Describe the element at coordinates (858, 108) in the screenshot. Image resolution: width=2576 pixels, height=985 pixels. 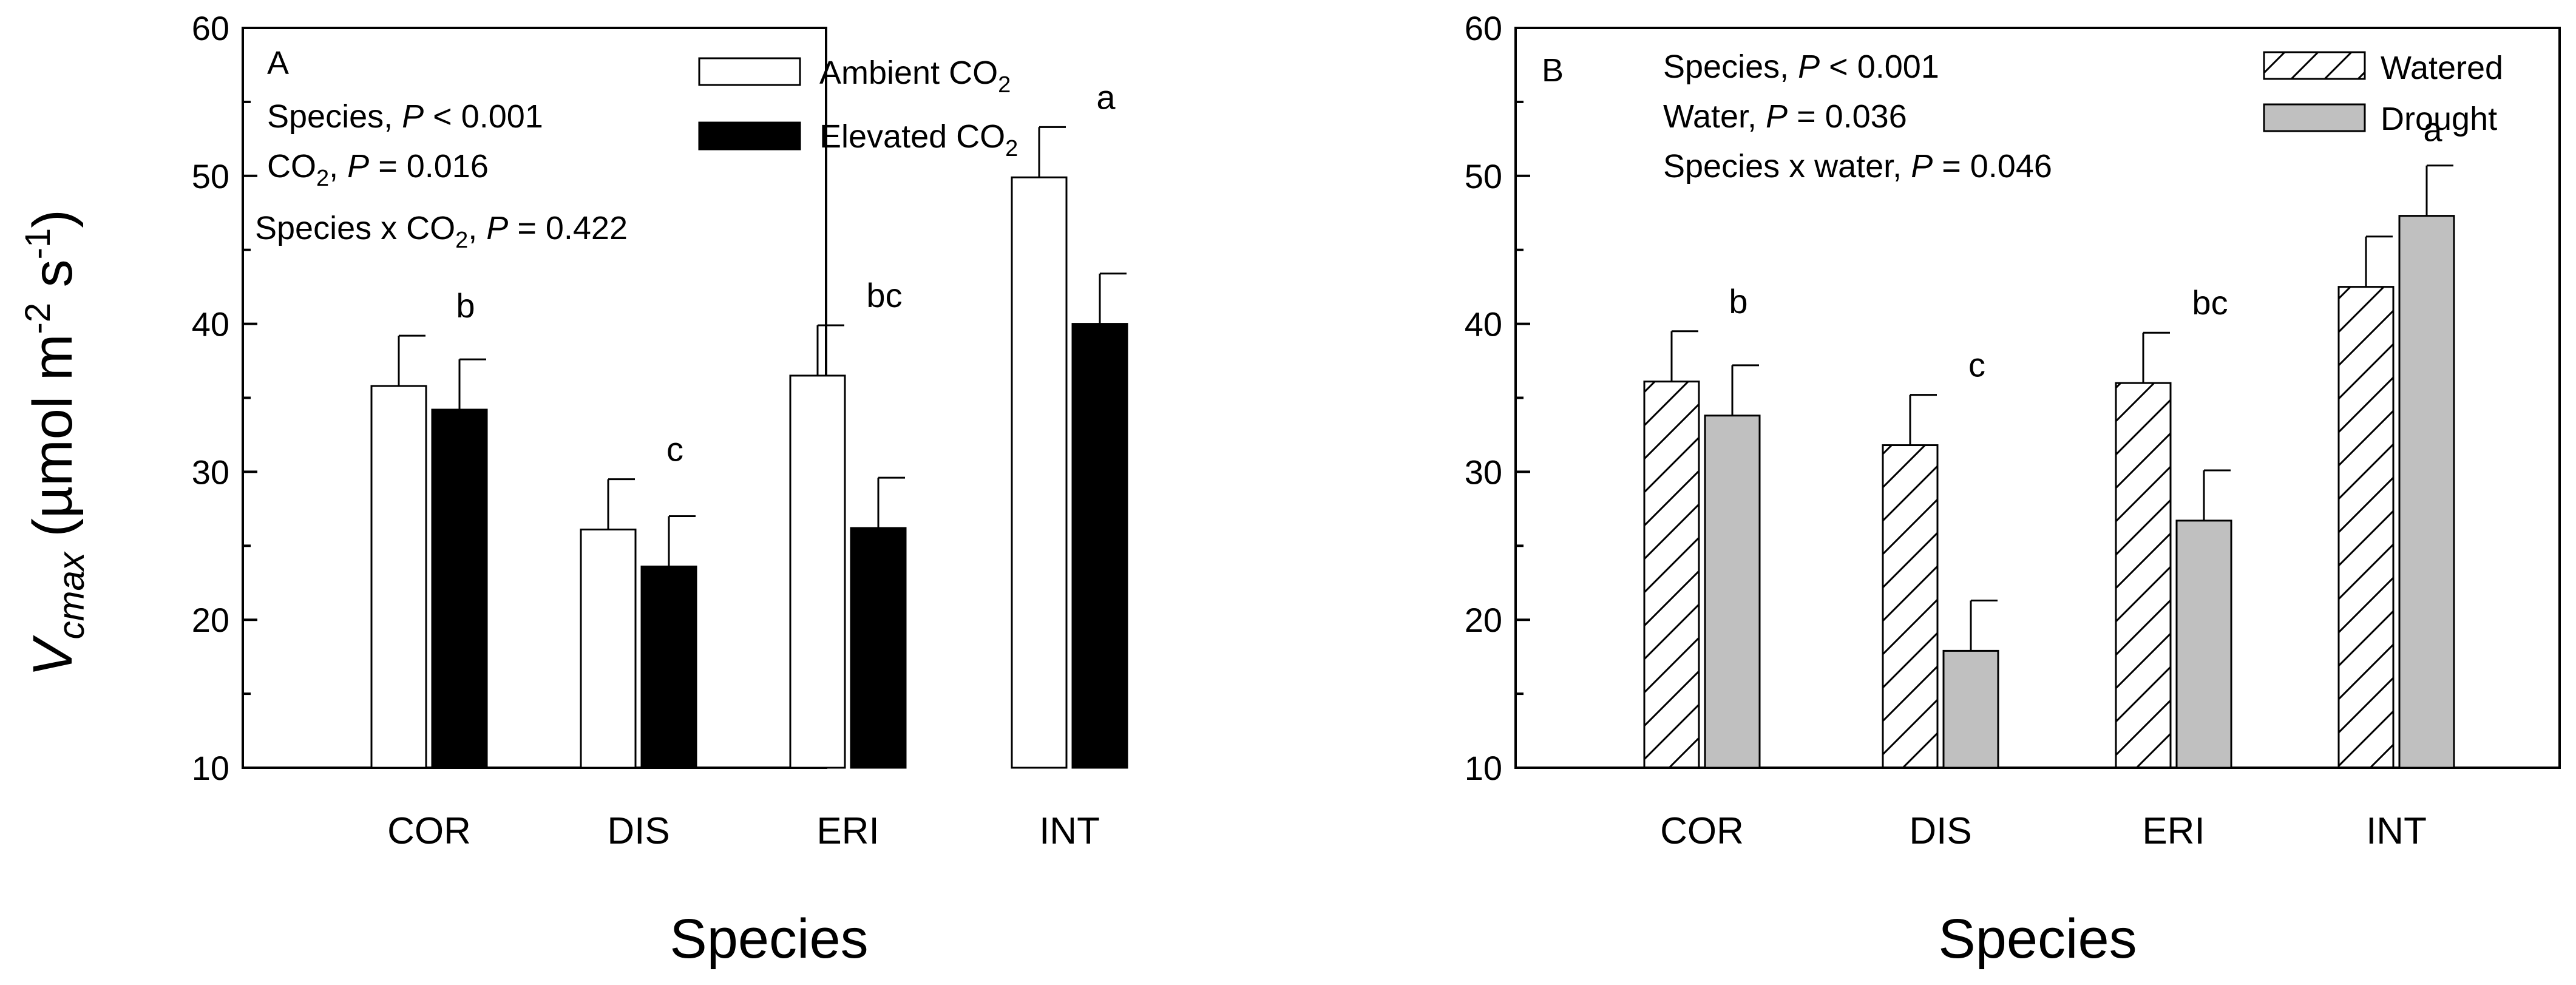
I see `legend: Ambient CO2 Elevated CO2` at that location.